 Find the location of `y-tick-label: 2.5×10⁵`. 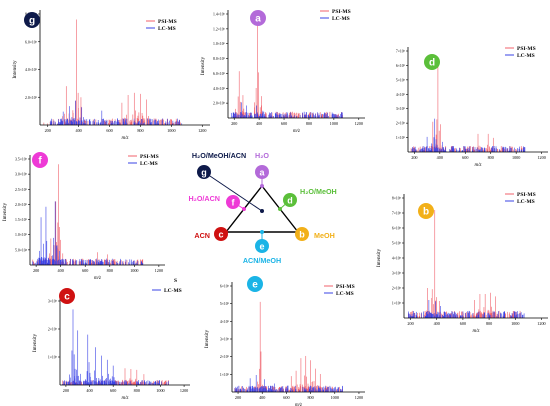

y-tick-label: 2.5×10⁵ is located at coordinates (21, 190).